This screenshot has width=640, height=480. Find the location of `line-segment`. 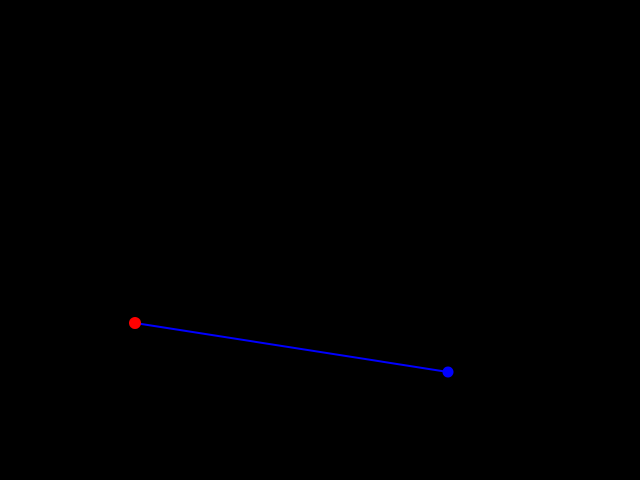

line-segment is located at coordinates (291, 347).